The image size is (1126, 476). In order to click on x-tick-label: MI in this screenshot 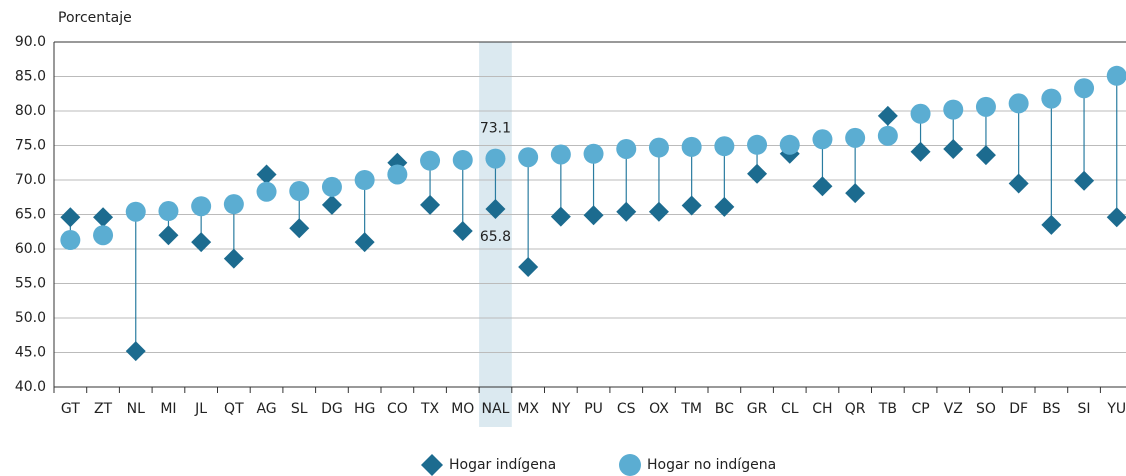, I will do `click(168, 409)`.